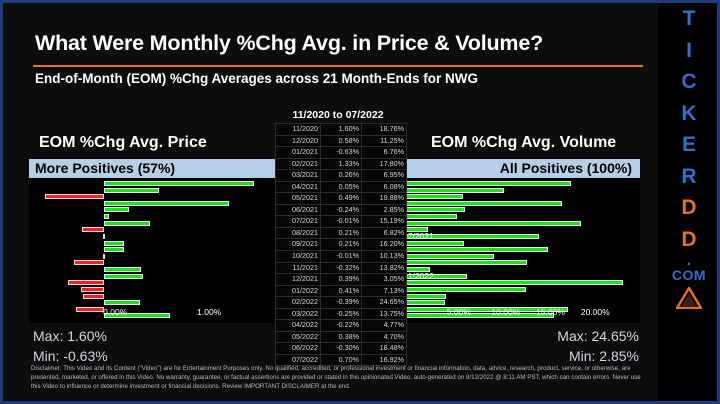 The width and height of the screenshot is (720, 404). What do you see at coordinates (298, 279) in the screenshot?
I see `table-cell-month: 12/2021` at bounding box center [298, 279].